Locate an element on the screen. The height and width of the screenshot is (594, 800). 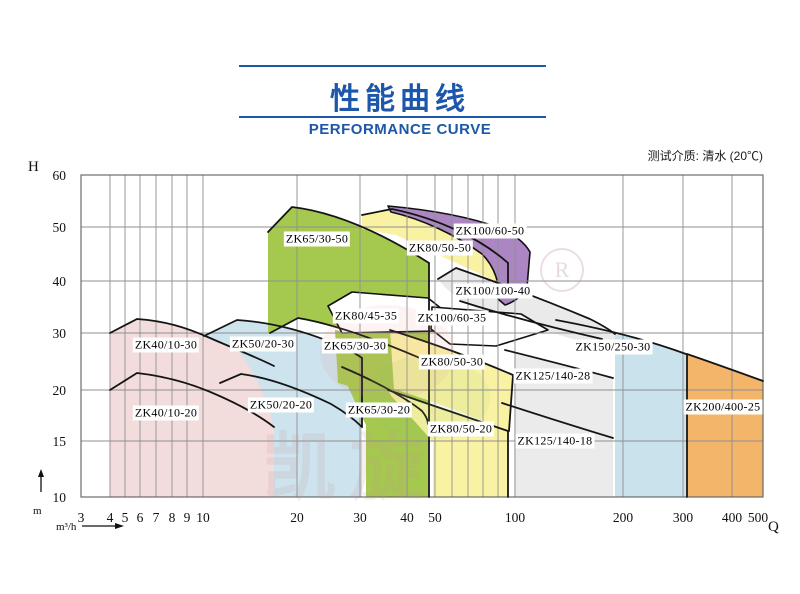
x-axis-tick-label: 30 is located at coordinates (360, 517).